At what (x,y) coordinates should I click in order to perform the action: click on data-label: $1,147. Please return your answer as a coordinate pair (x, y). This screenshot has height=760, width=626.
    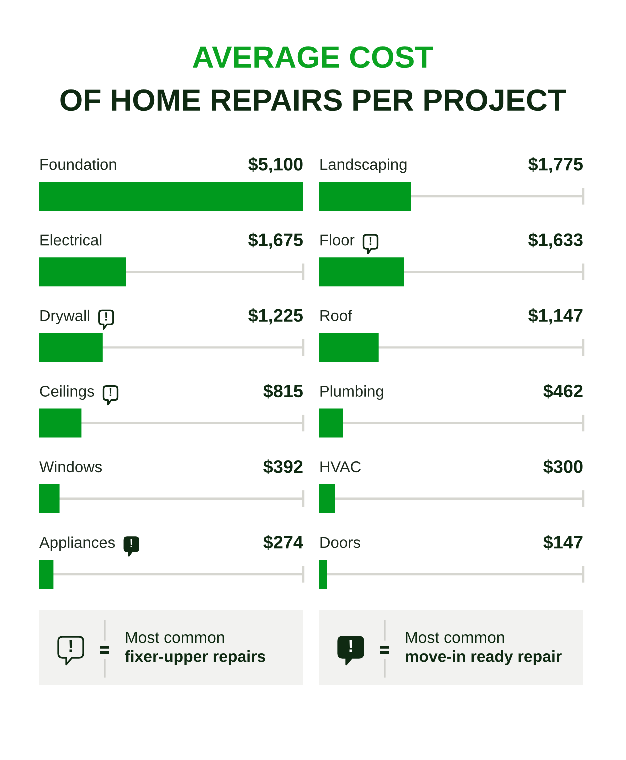
    Looking at the image, I should click on (555, 316).